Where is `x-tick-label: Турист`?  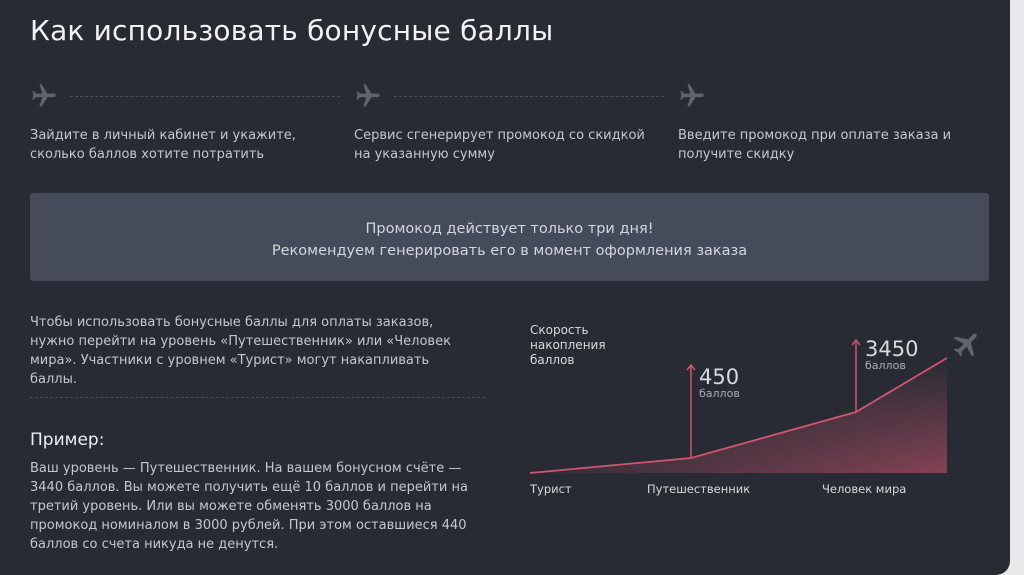 x-tick-label: Турист is located at coordinates (550, 489).